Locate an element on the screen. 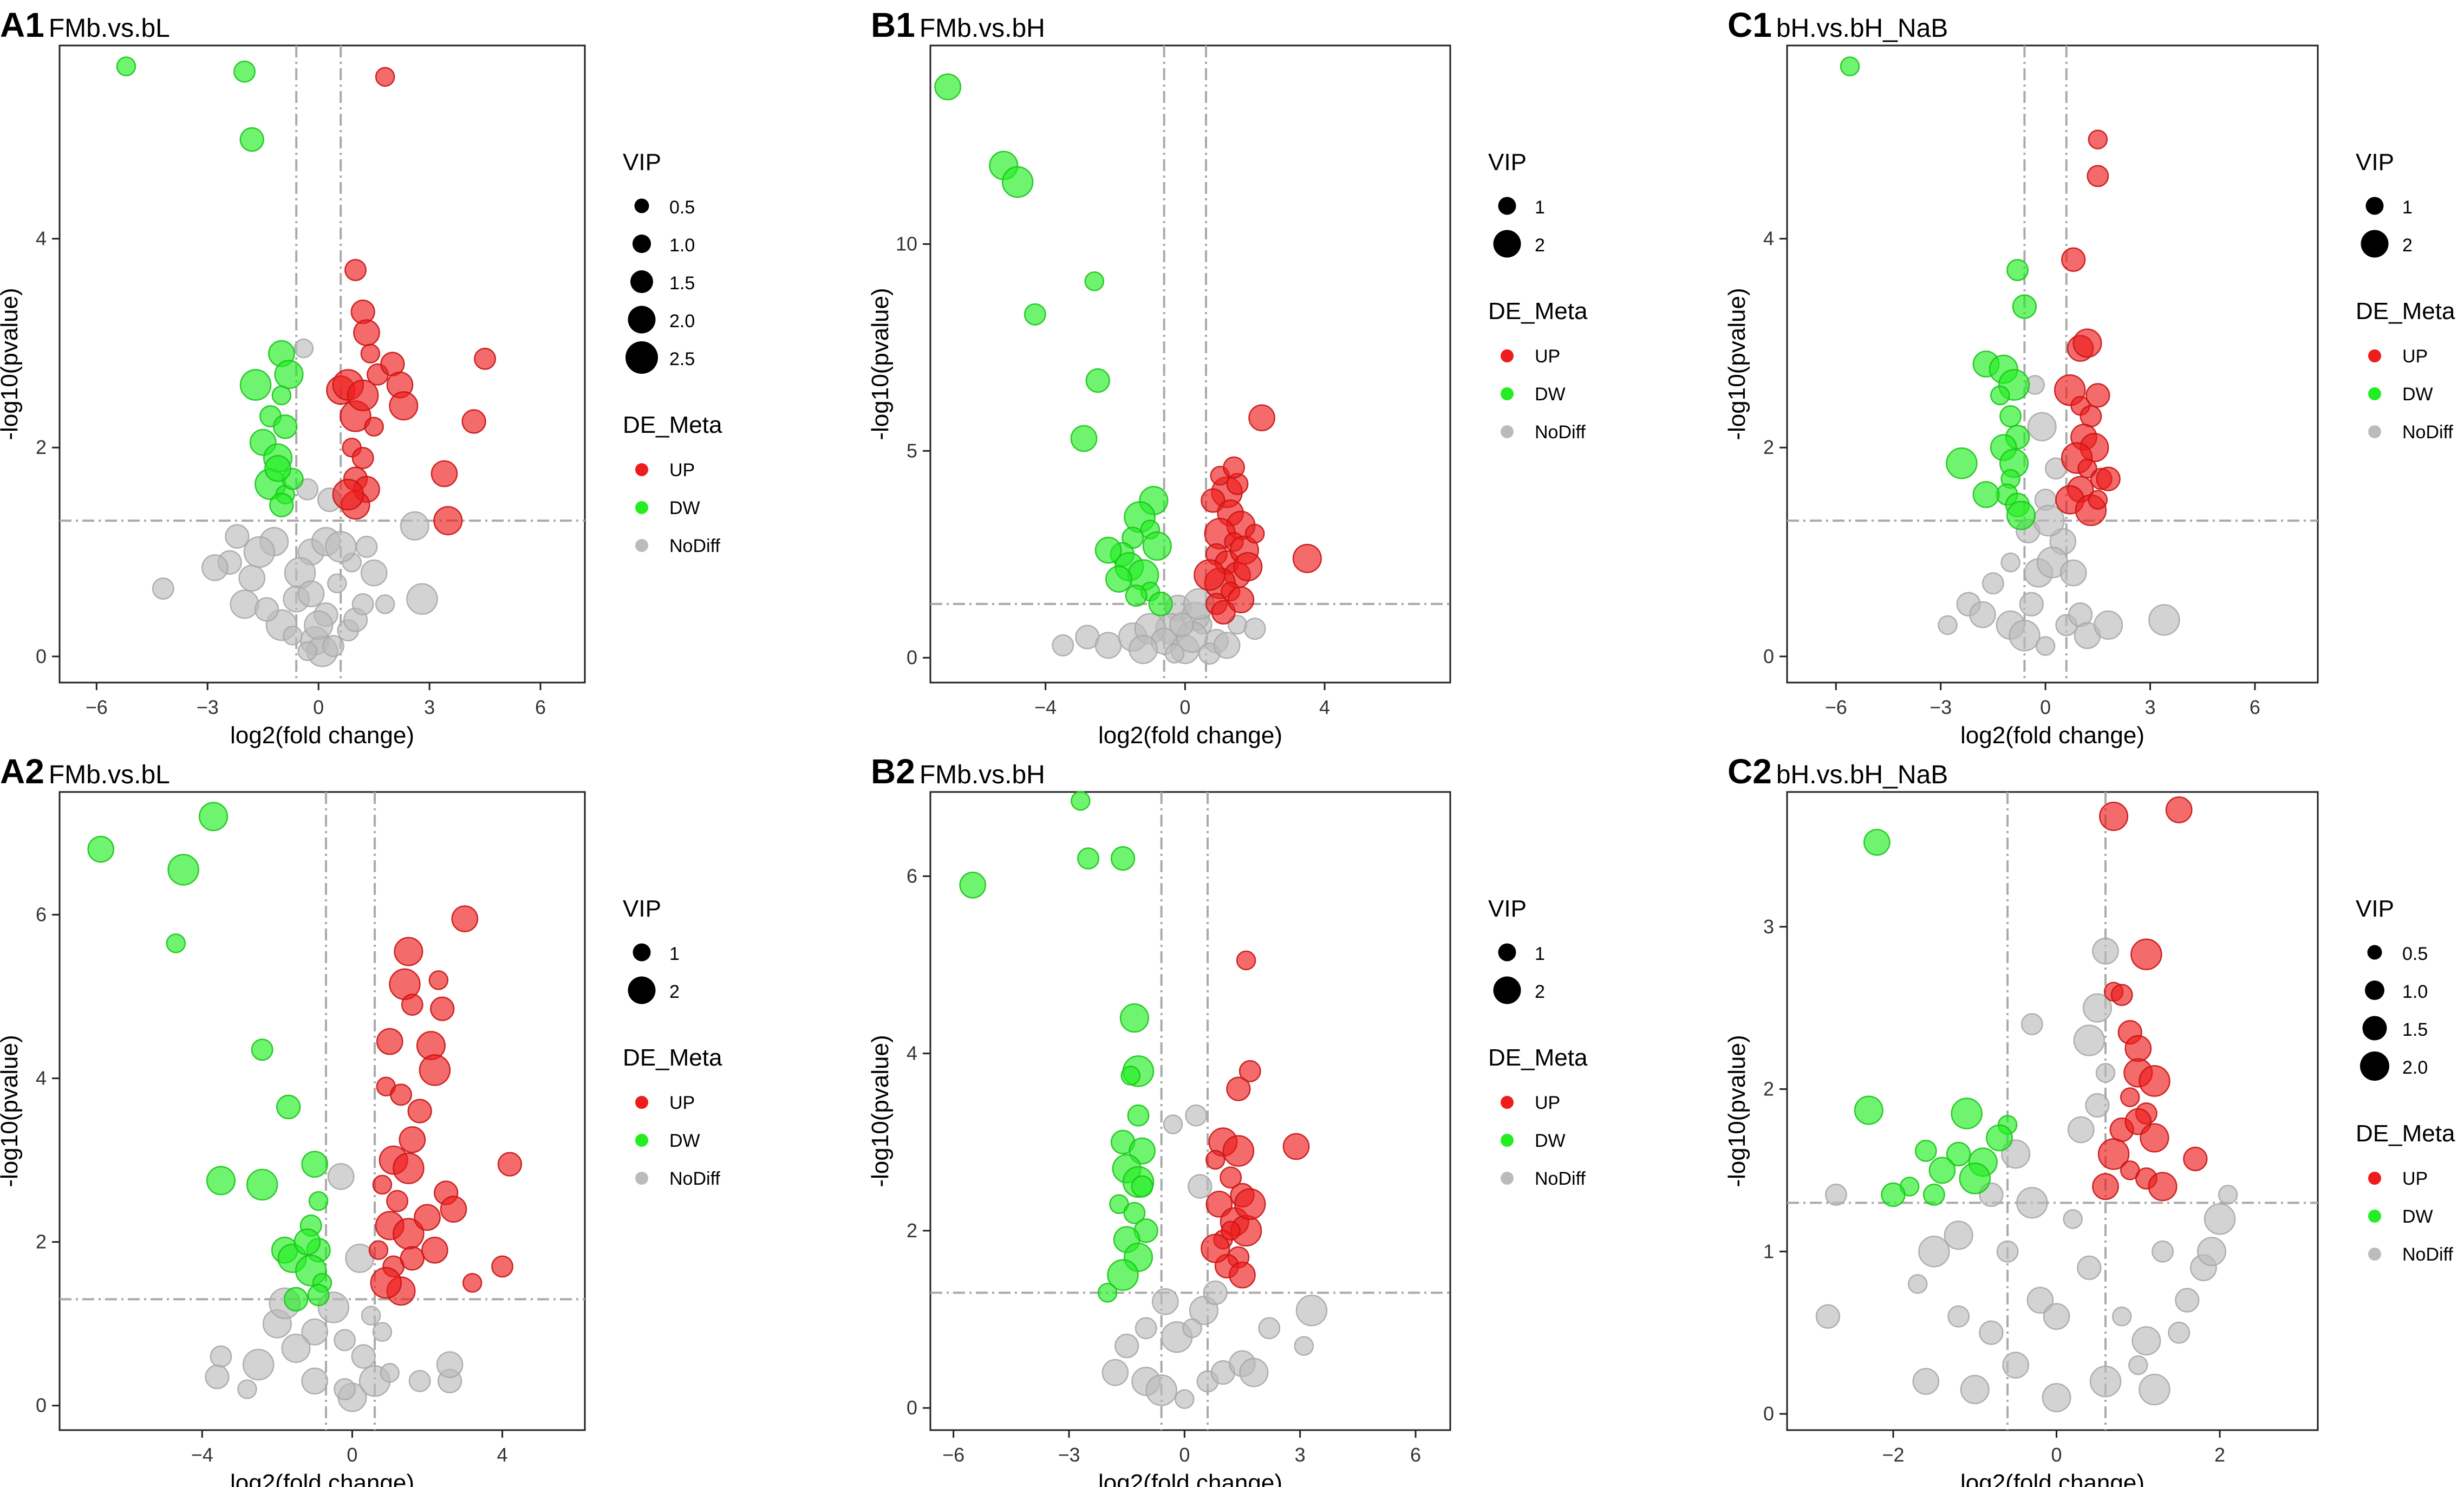  data-points is located at coordinates (1143, 1100).